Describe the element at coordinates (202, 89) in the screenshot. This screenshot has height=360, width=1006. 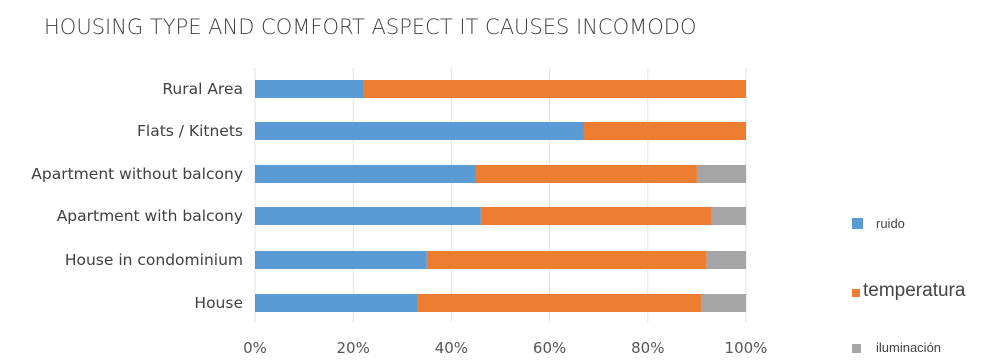
I see `category-label: Rural Area` at that location.